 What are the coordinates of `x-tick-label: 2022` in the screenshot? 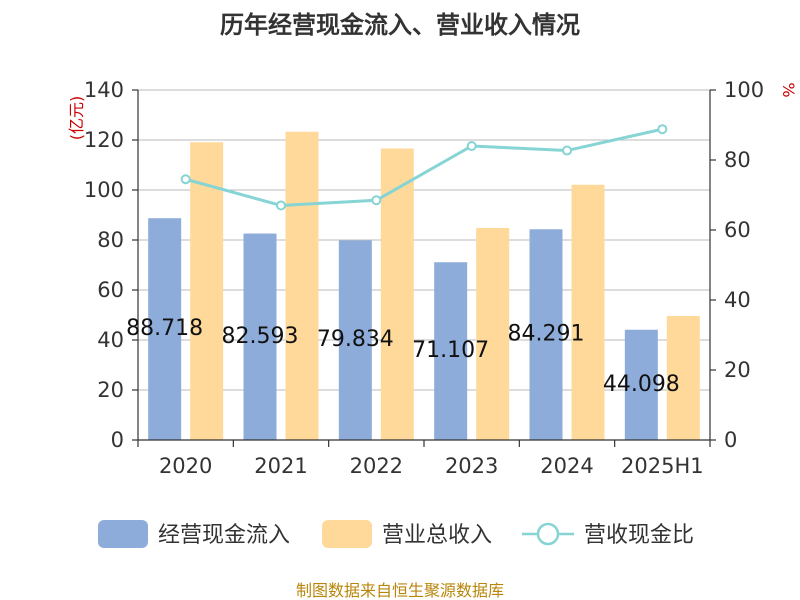 It's located at (376, 466).